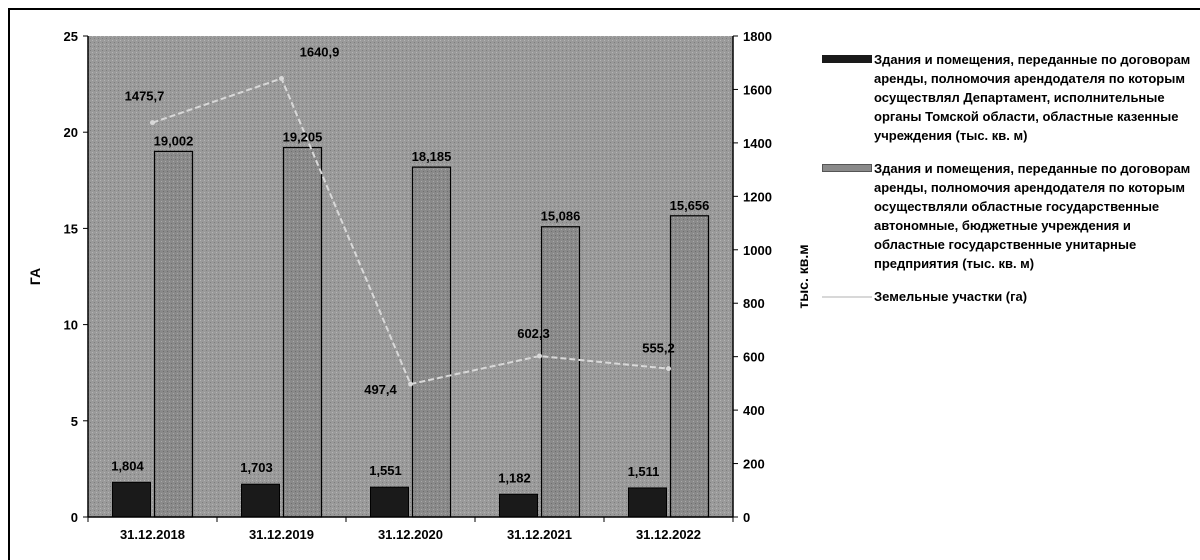  What do you see at coordinates (432, 156) in the screenshot?
I see `data-label-series-2-3: 18,185` at bounding box center [432, 156].